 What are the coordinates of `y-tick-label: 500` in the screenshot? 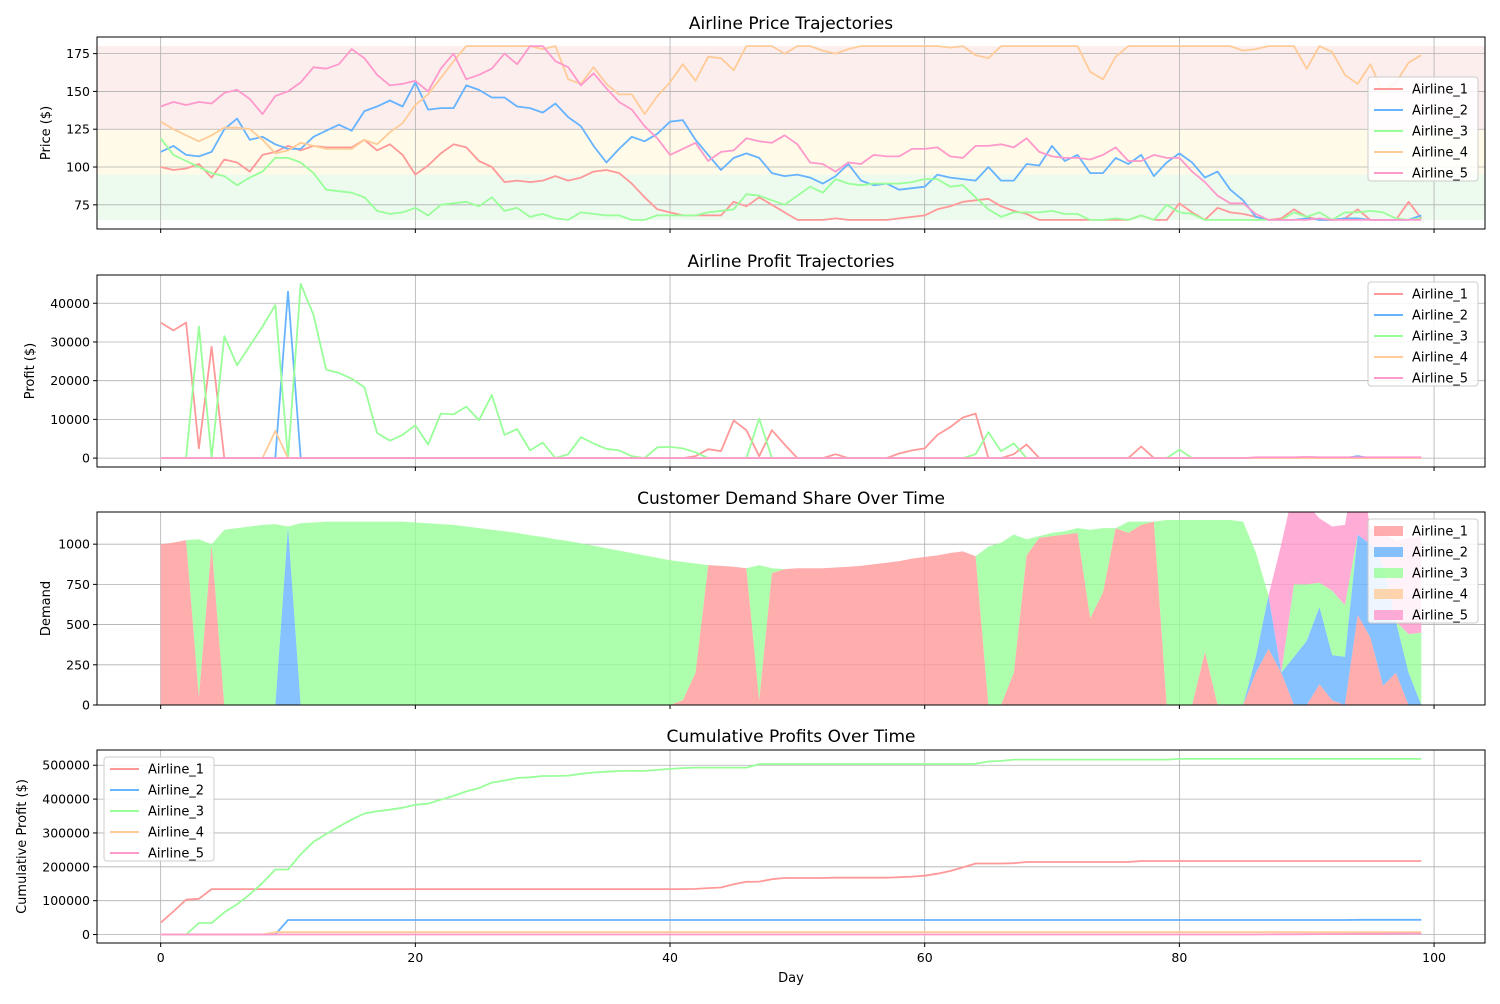 It's located at (78, 624).